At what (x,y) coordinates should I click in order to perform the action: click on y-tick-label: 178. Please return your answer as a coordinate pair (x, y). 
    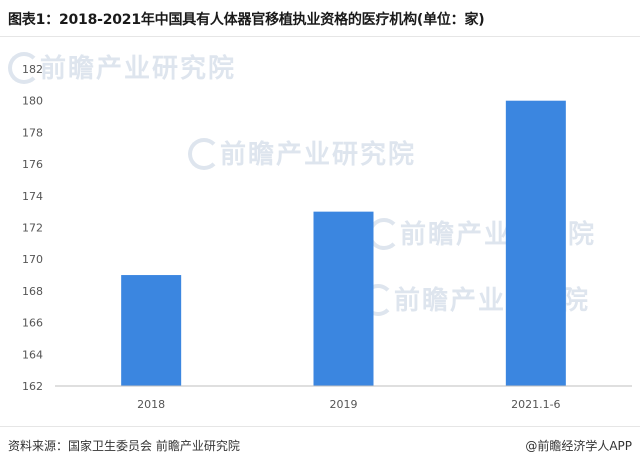
    Looking at the image, I should click on (32, 132).